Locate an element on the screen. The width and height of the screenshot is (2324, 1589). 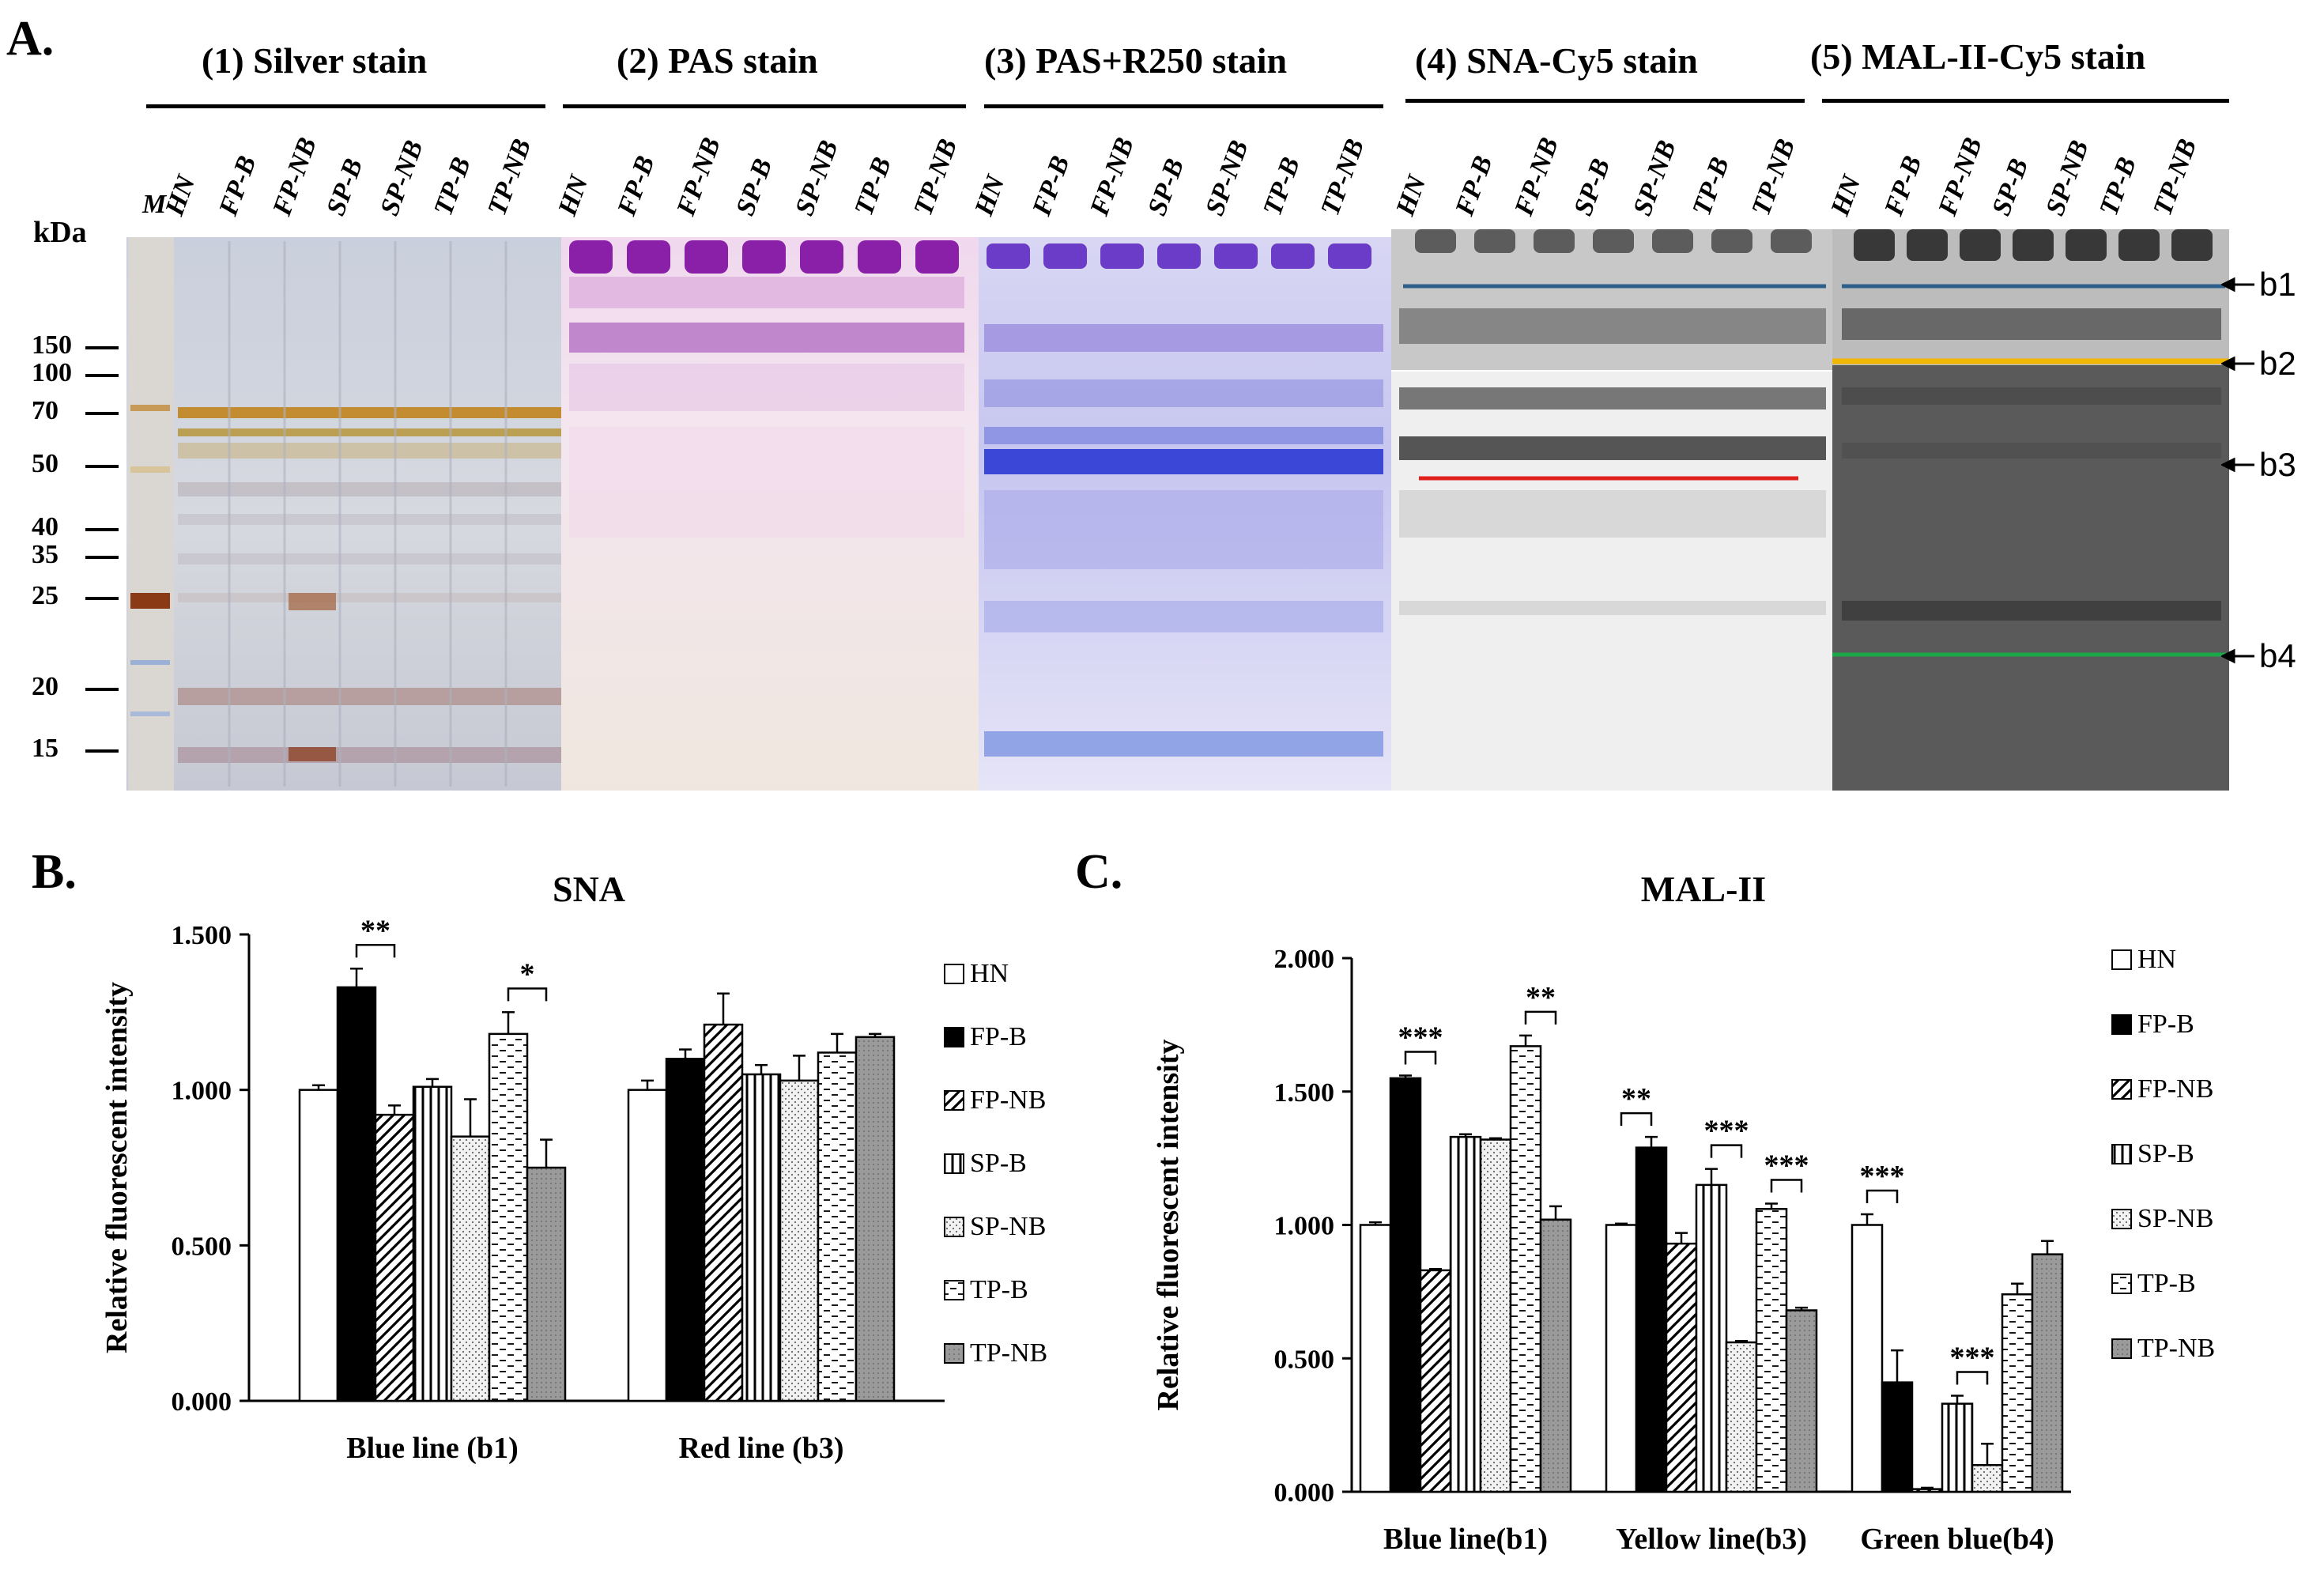
sna-cy5-gel is located at coordinates (1611, 510).